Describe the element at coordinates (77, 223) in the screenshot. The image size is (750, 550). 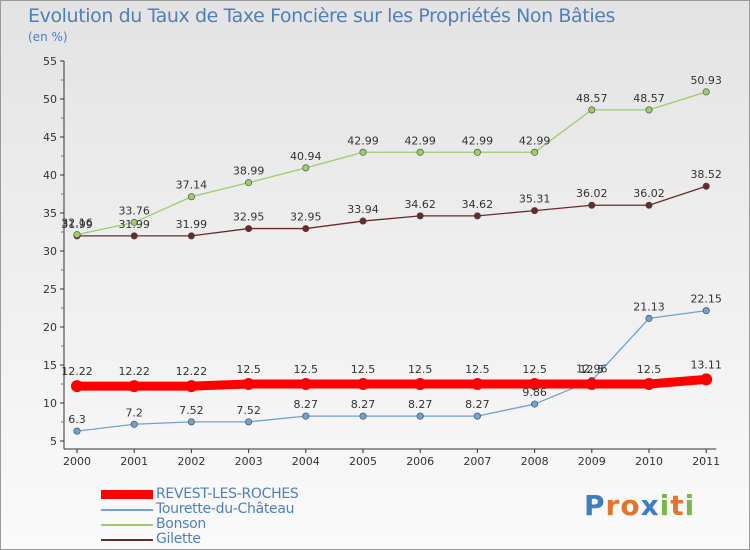
I see `data-label: 32.16` at that location.